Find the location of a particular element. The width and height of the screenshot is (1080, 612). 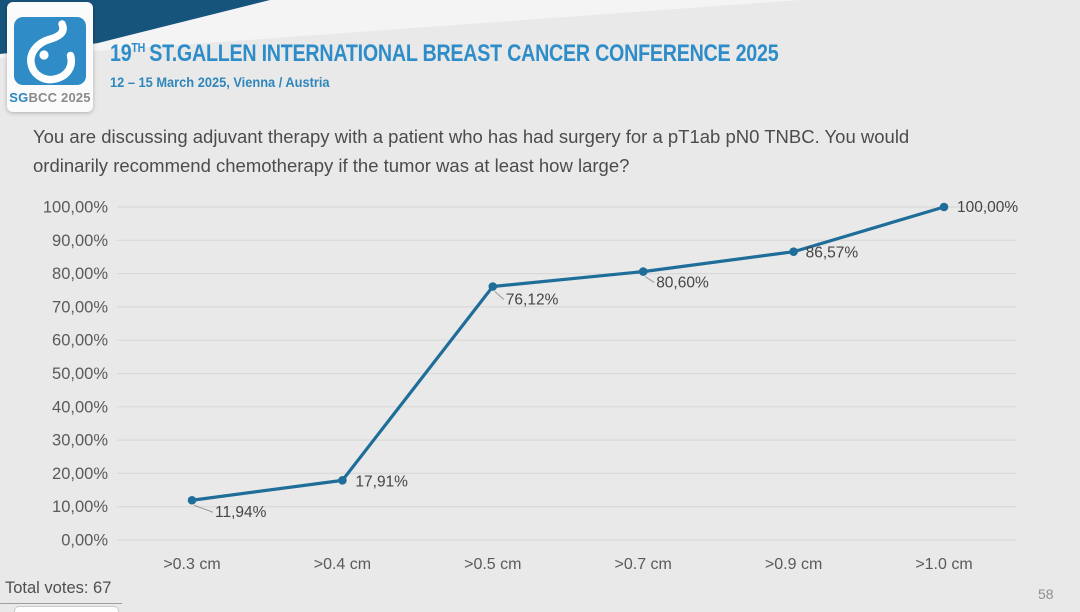

data-label: 11,94% is located at coordinates (241, 512).